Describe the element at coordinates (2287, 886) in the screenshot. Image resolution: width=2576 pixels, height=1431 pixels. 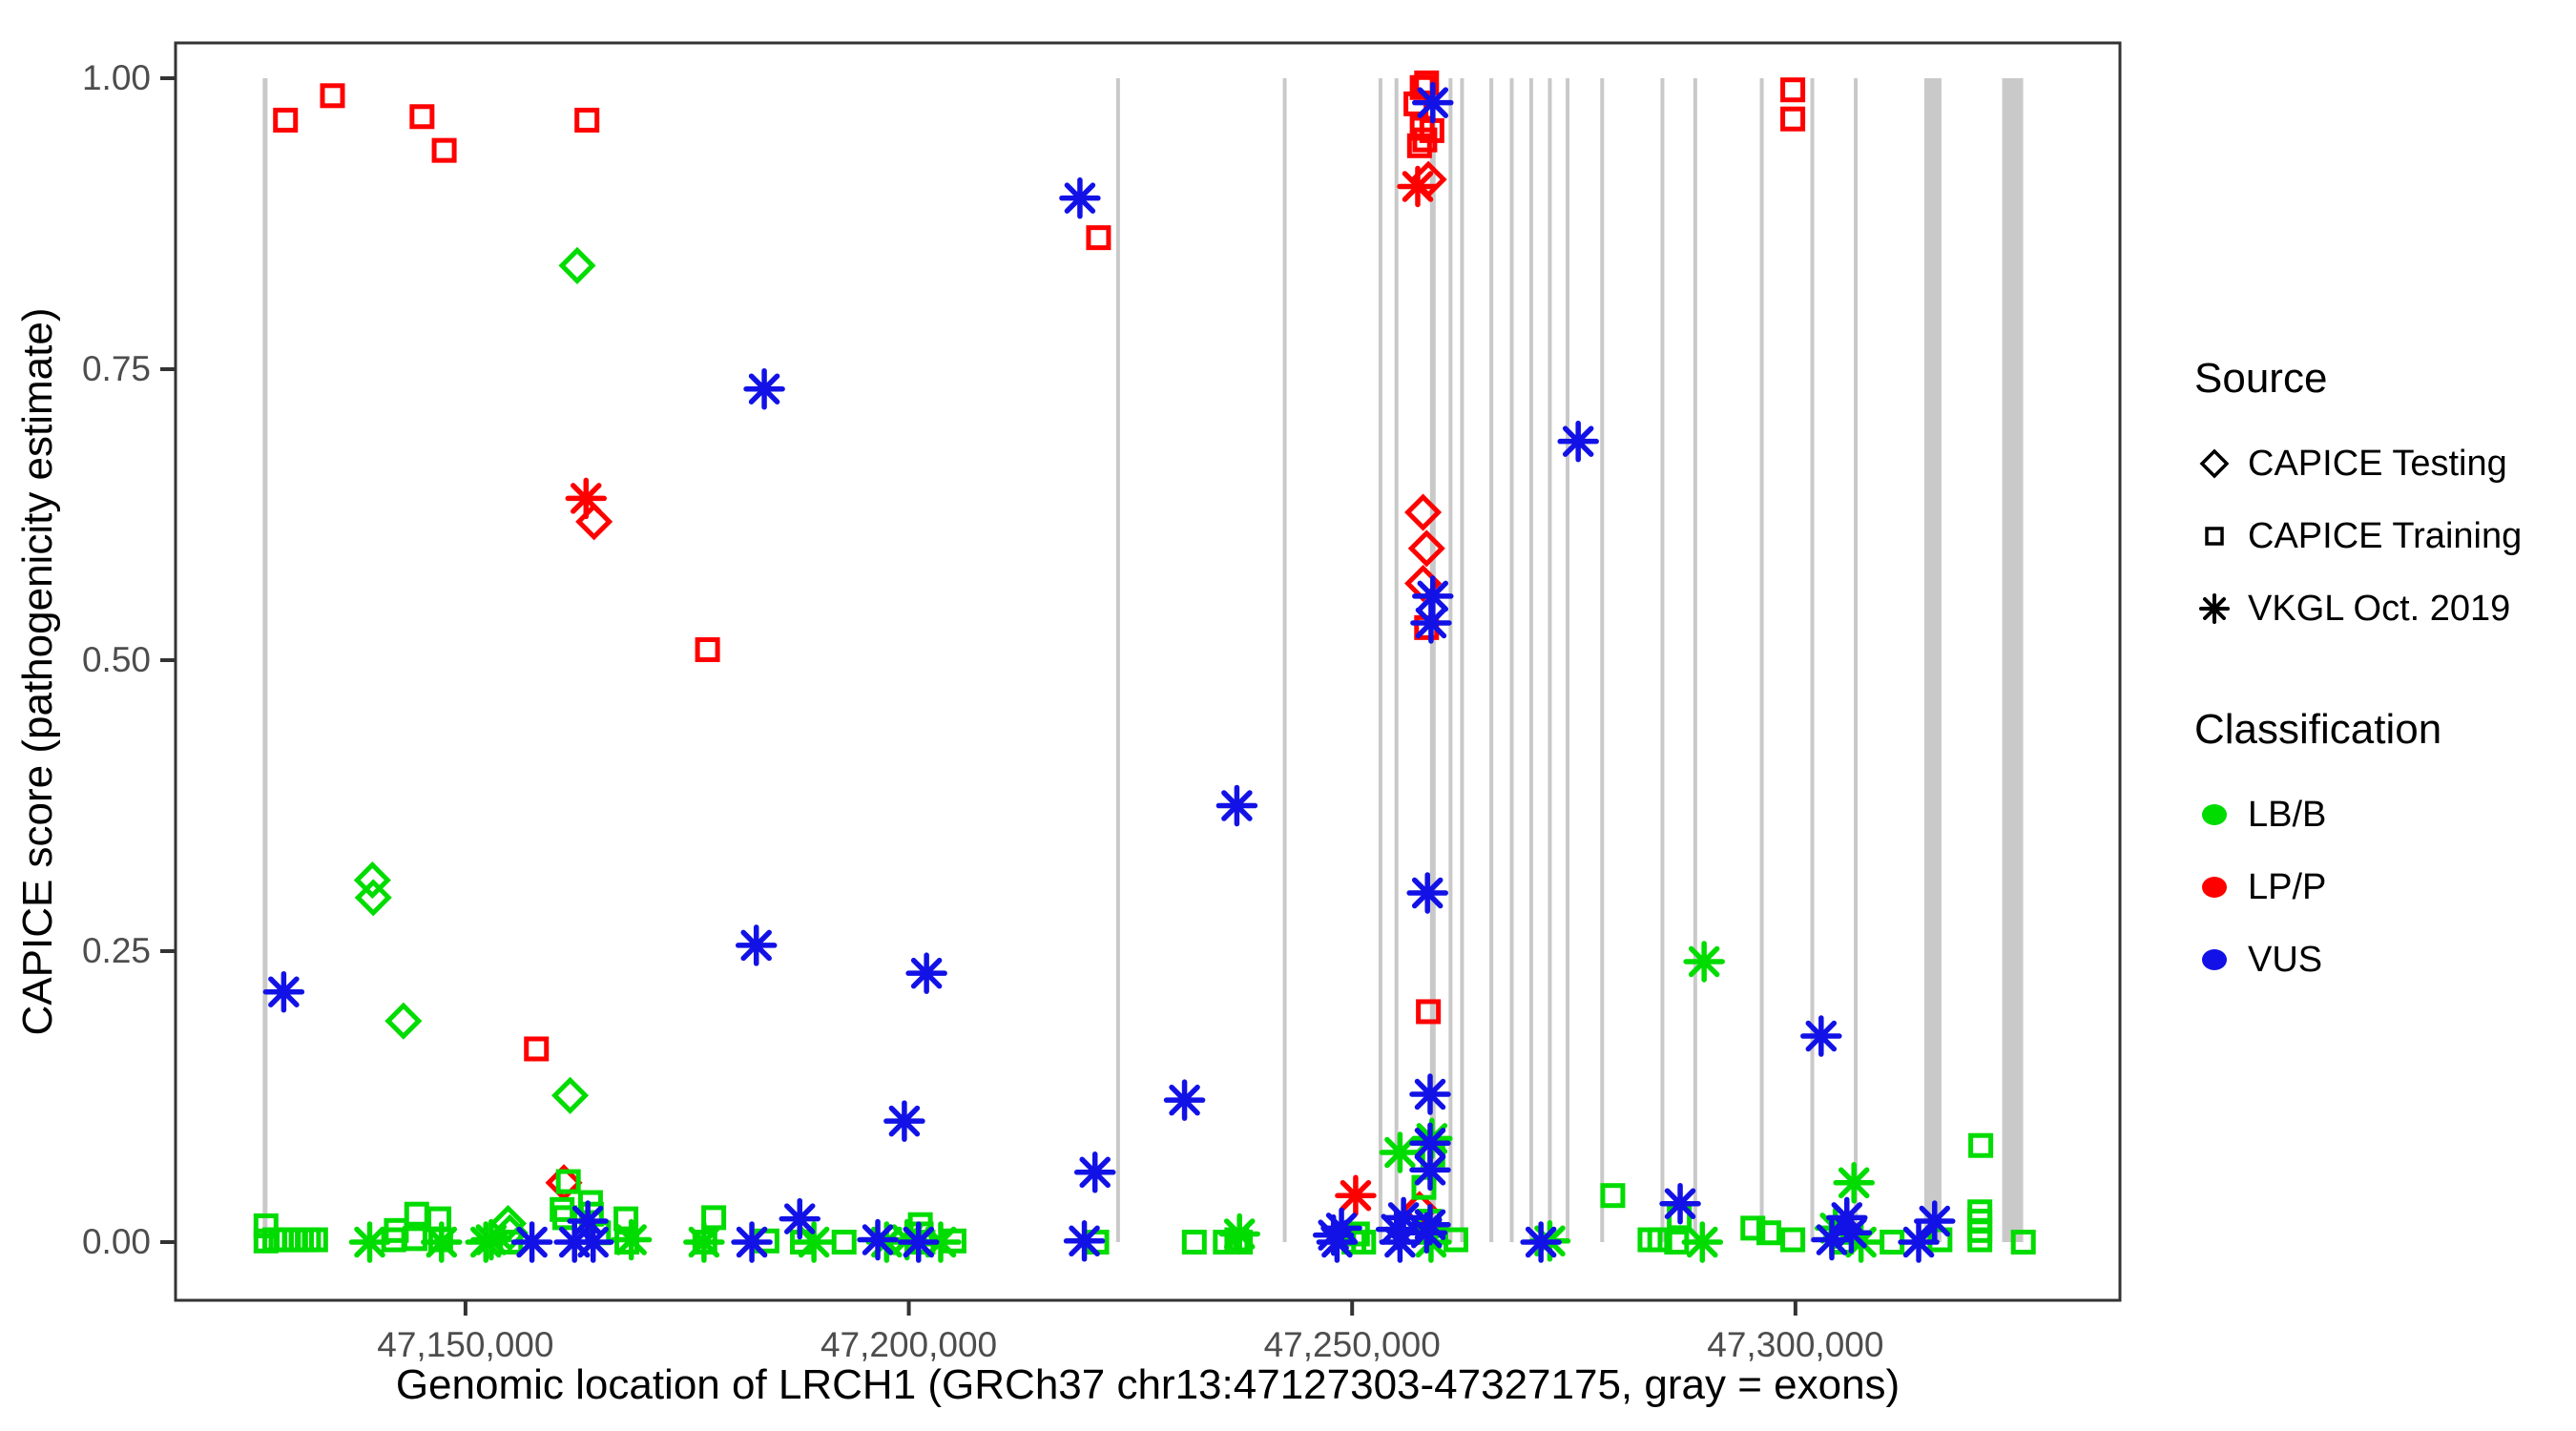
I see `legend-item-label: LP/P` at that location.